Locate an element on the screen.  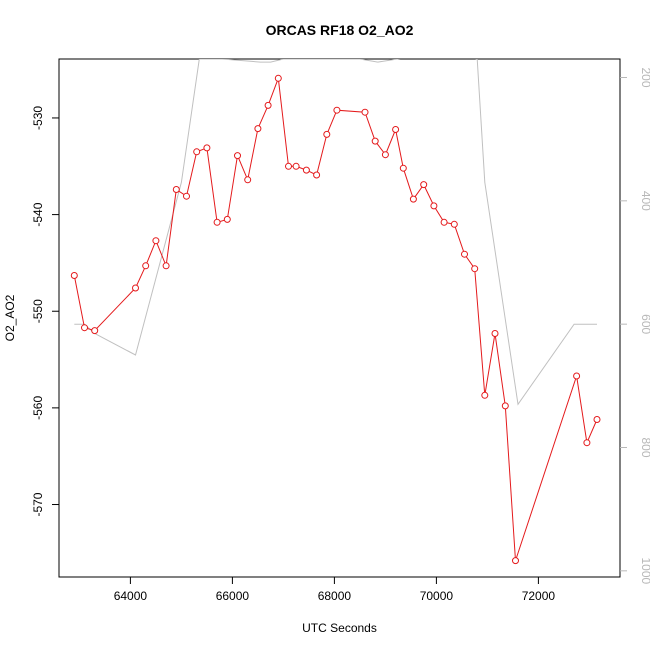
y-tick-label: -570 is located at coordinates (38, 504).